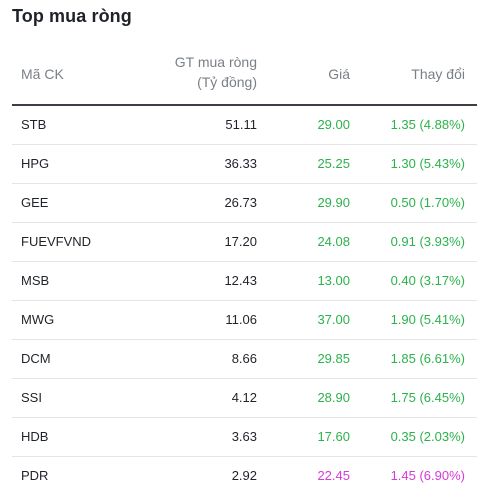 Image resolution: width=485 pixels, height=497 pixels. Describe the element at coordinates (240, 241) in the screenshot. I see `row-net-buy-value: 17.20` at that location.